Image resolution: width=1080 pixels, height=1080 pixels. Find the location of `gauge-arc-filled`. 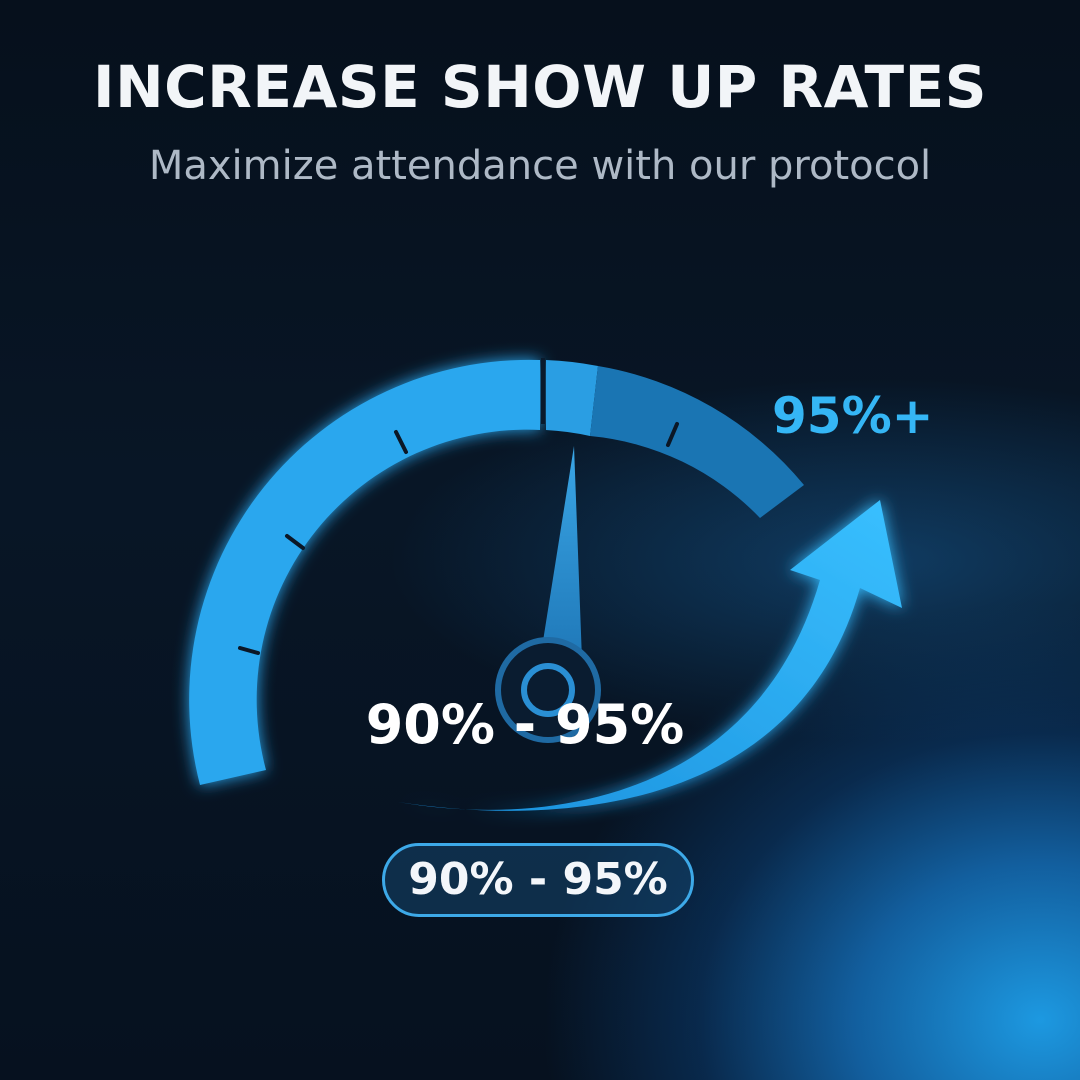

gauge-arc-filled is located at coordinates (365, 572).